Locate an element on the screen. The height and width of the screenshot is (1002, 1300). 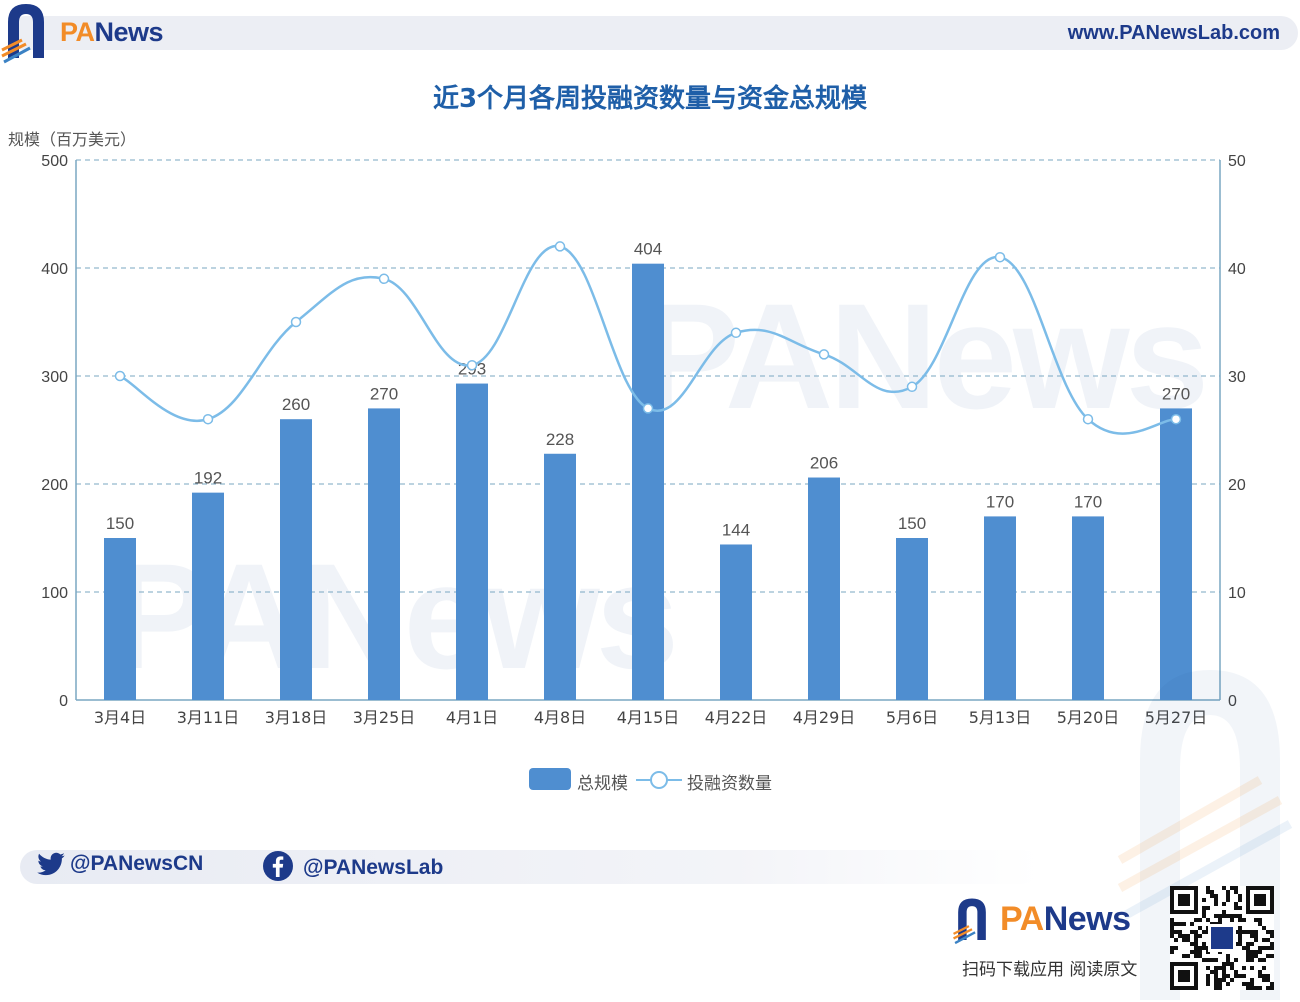
y-tick-label: 0 is located at coordinates (63, 701).